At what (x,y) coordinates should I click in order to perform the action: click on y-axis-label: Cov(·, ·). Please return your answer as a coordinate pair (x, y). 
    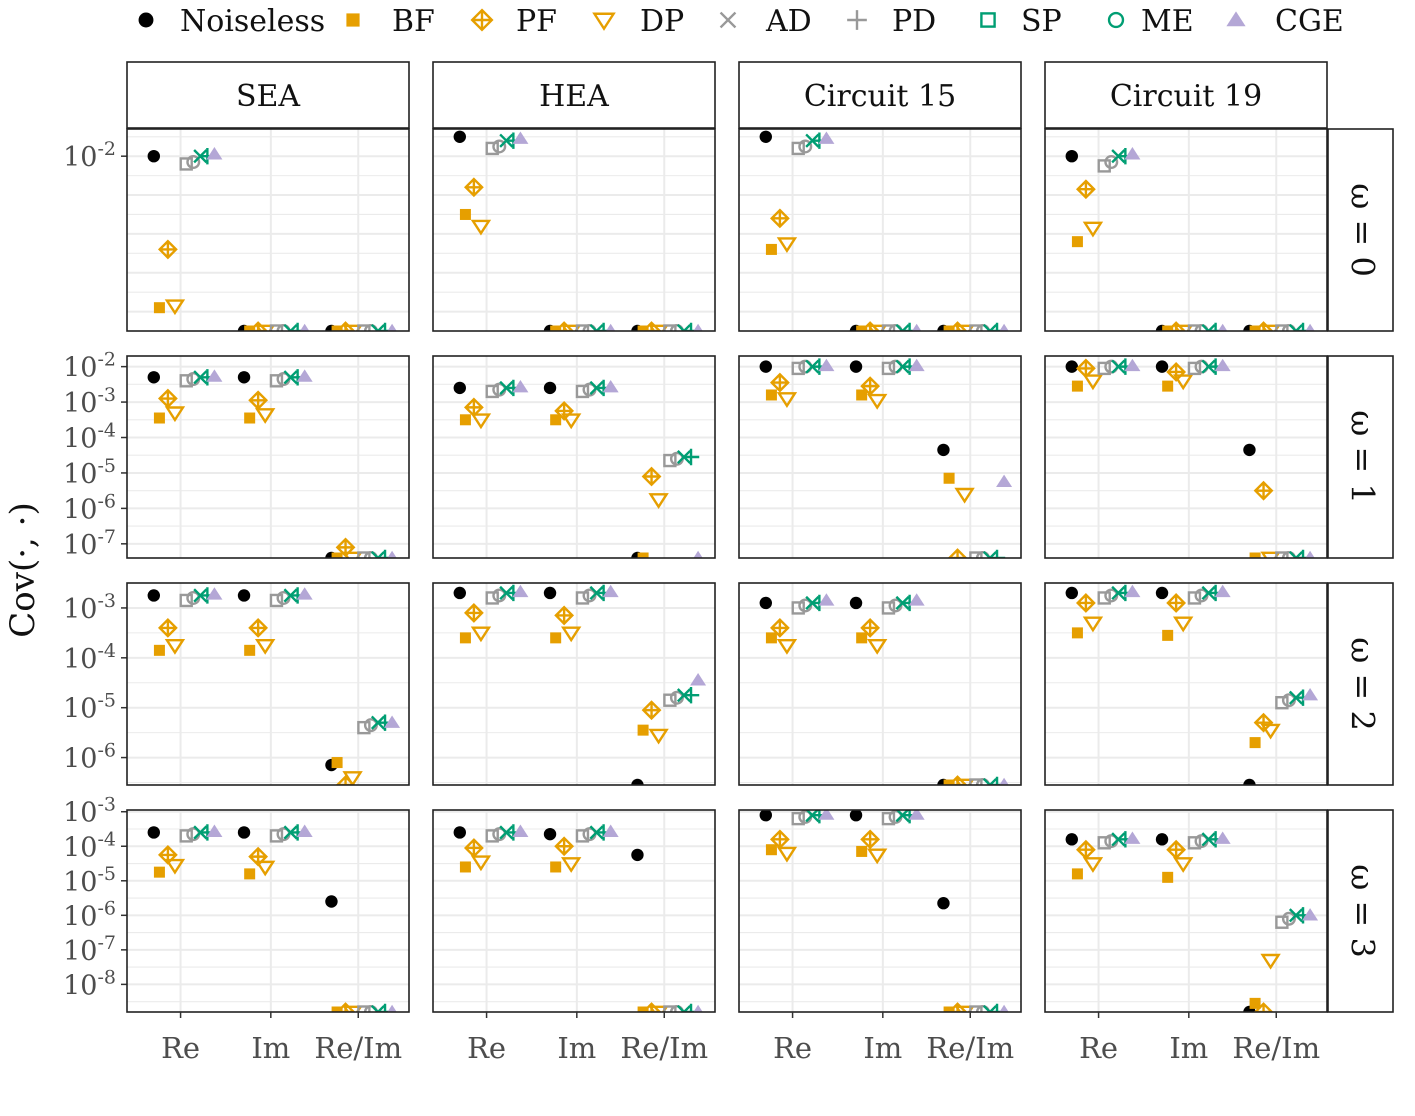
    Looking at the image, I should click on (23, 569).